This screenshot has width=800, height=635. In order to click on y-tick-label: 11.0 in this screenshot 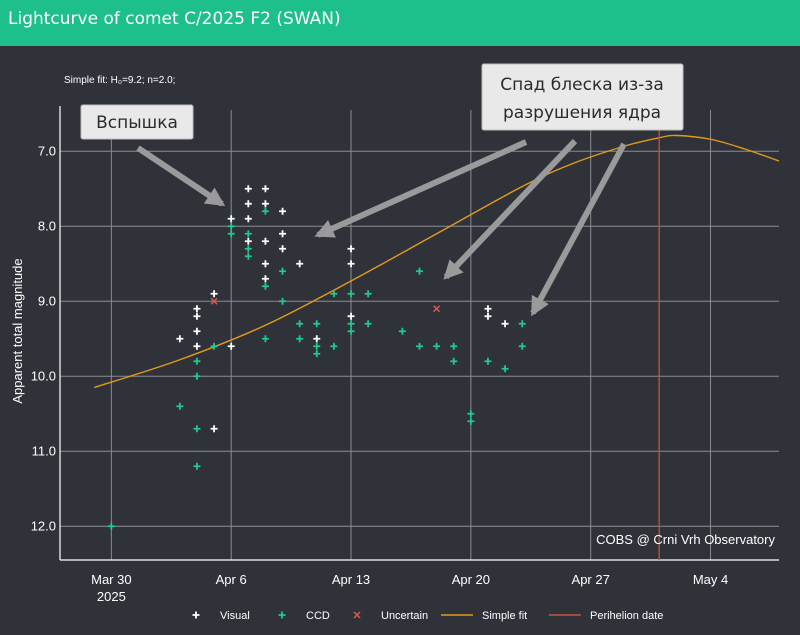, I will do `click(44, 450)`.